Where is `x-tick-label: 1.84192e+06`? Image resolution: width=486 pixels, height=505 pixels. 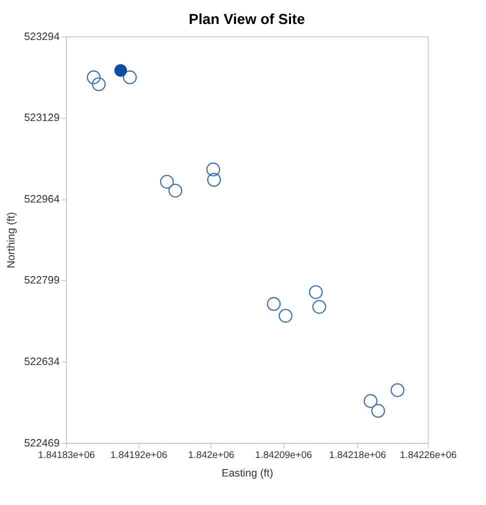
x-tick-label: 1.84192e+06 is located at coordinates (139, 455).